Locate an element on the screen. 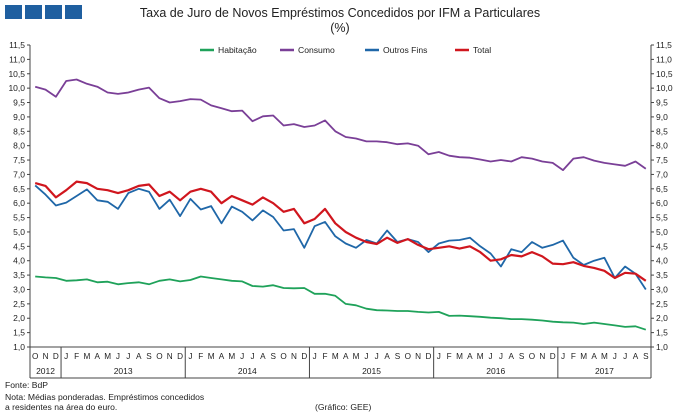  y-tick-label-left: 5,0 is located at coordinates (19, 232).